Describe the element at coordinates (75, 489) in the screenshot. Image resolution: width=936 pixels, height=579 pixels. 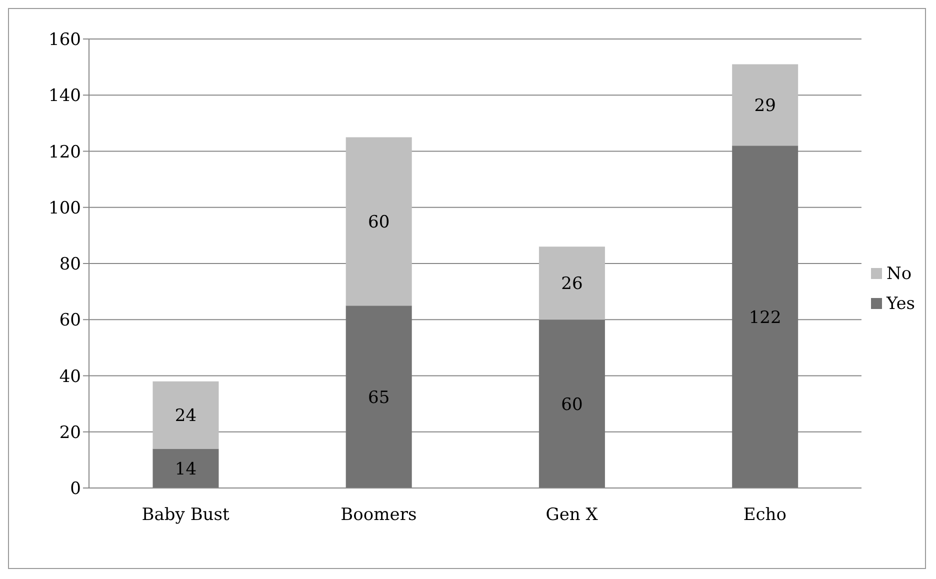
I see `y-tick-label: 0` at that location.